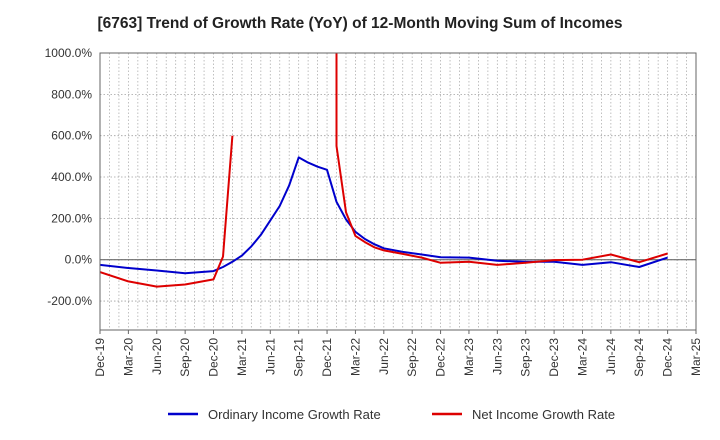 This screenshot has width=720, height=440. What do you see at coordinates (214, 357) in the screenshot?
I see `x-tick-label: Dec-20` at bounding box center [214, 357].